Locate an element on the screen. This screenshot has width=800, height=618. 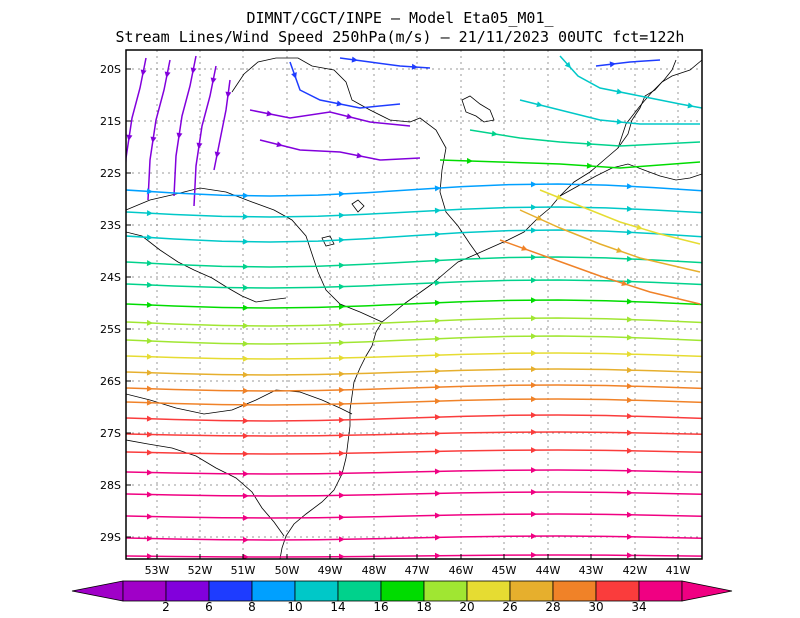
lon-label-47w: 47W is located at coordinates (417, 570).